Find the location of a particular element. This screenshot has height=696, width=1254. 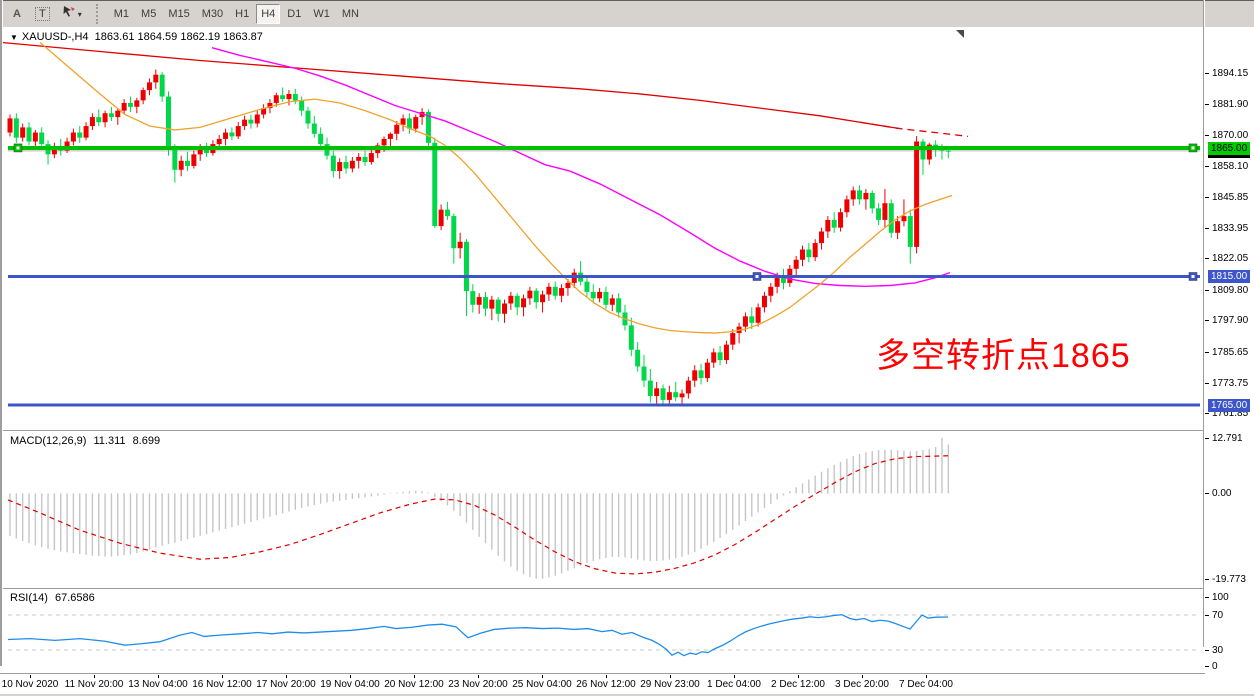

axis-divider is located at coordinates (1203, 323).